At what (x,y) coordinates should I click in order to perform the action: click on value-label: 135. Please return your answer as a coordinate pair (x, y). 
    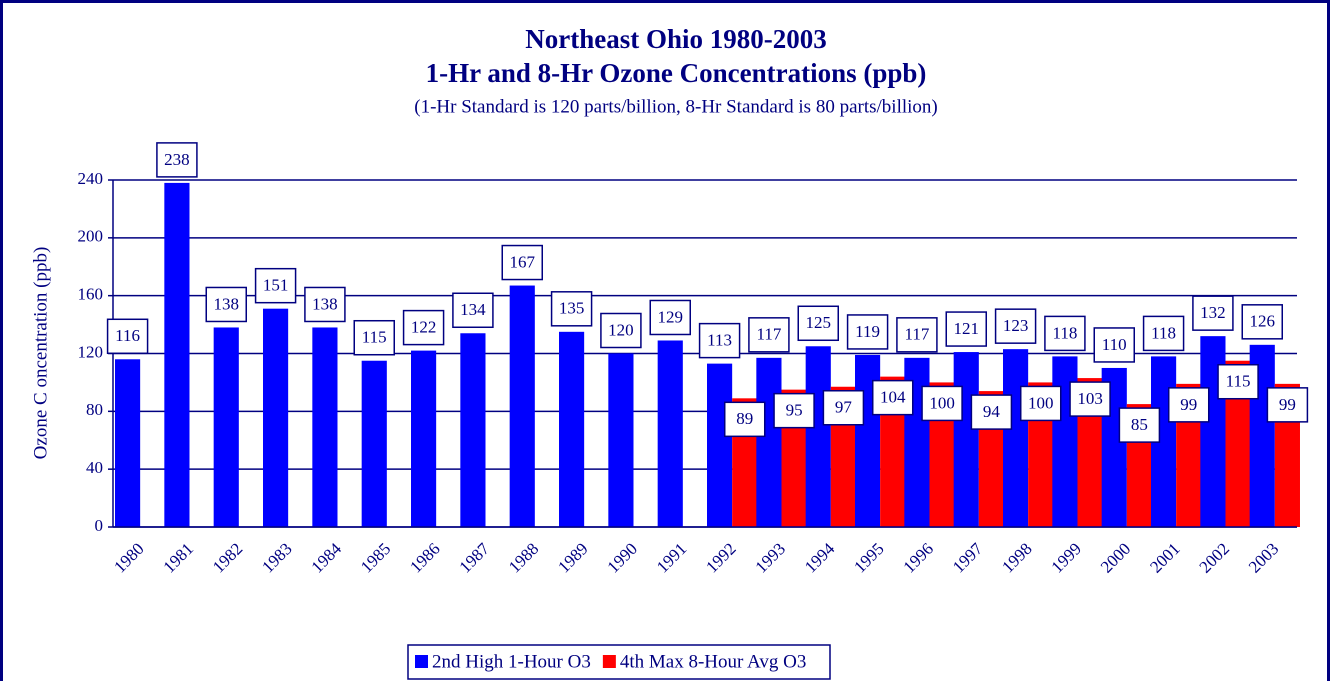
    Looking at the image, I should click on (572, 308).